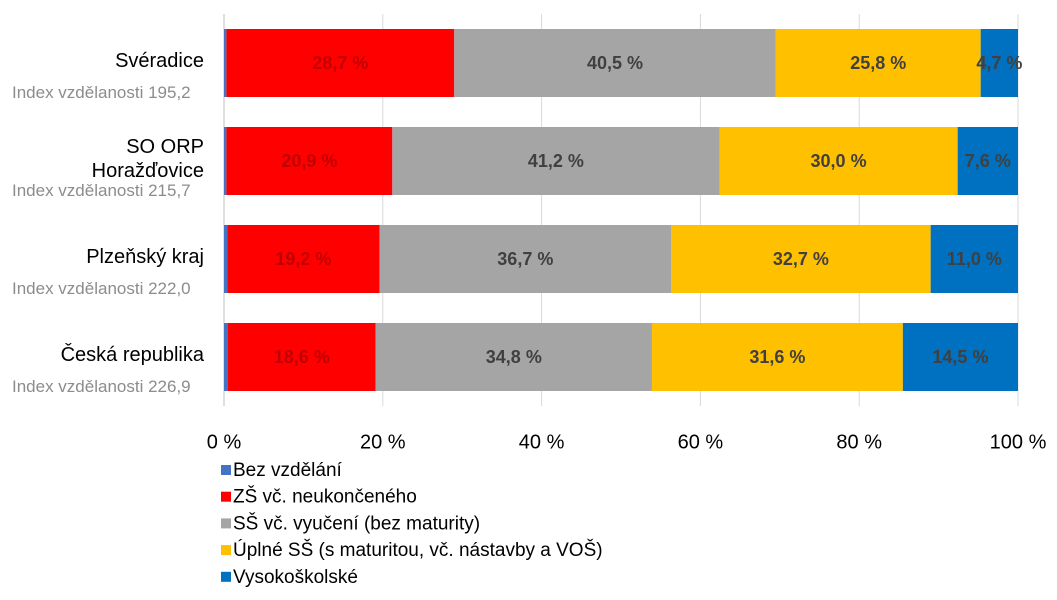 The width and height of the screenshot is (1057, 600). What do you see at coordinates (859, 442) in the screenshot?
I see `x-tick-label: 80 %` at bounding box center [859, 442].